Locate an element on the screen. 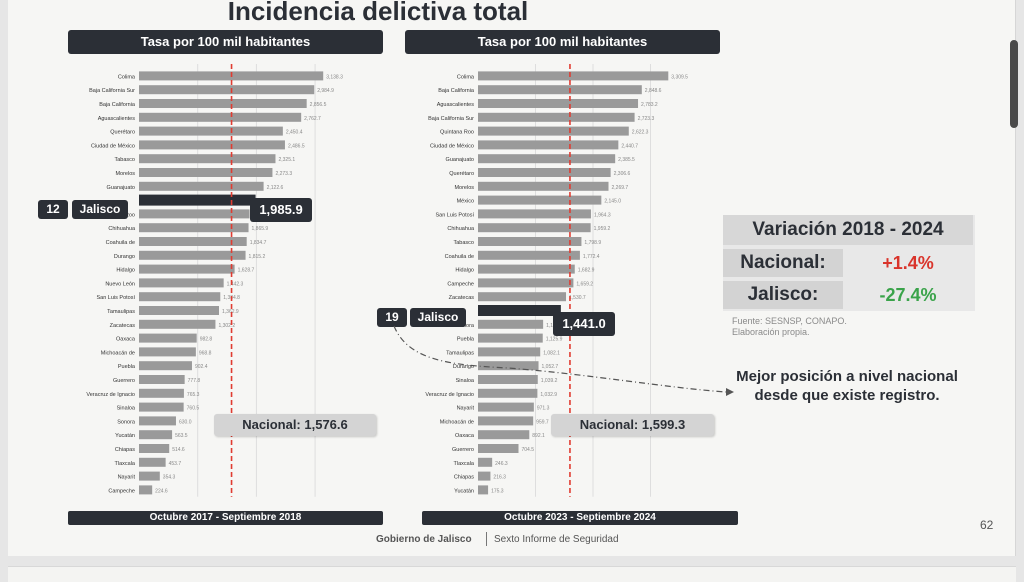 The height and width of the screenshot is (582, 1024). category-label: Nuevo León is located at coordinates (120, 284).